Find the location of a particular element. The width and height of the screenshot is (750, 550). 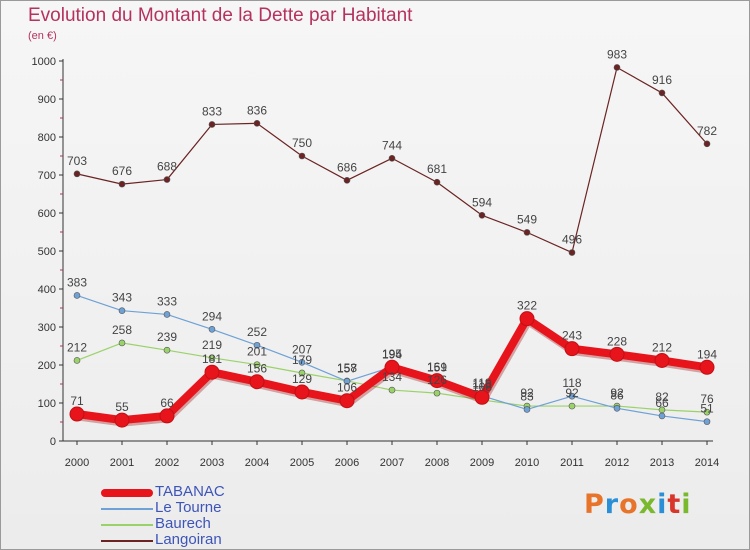

data-label-baurech: 212 is located at coordinates (77, 347).